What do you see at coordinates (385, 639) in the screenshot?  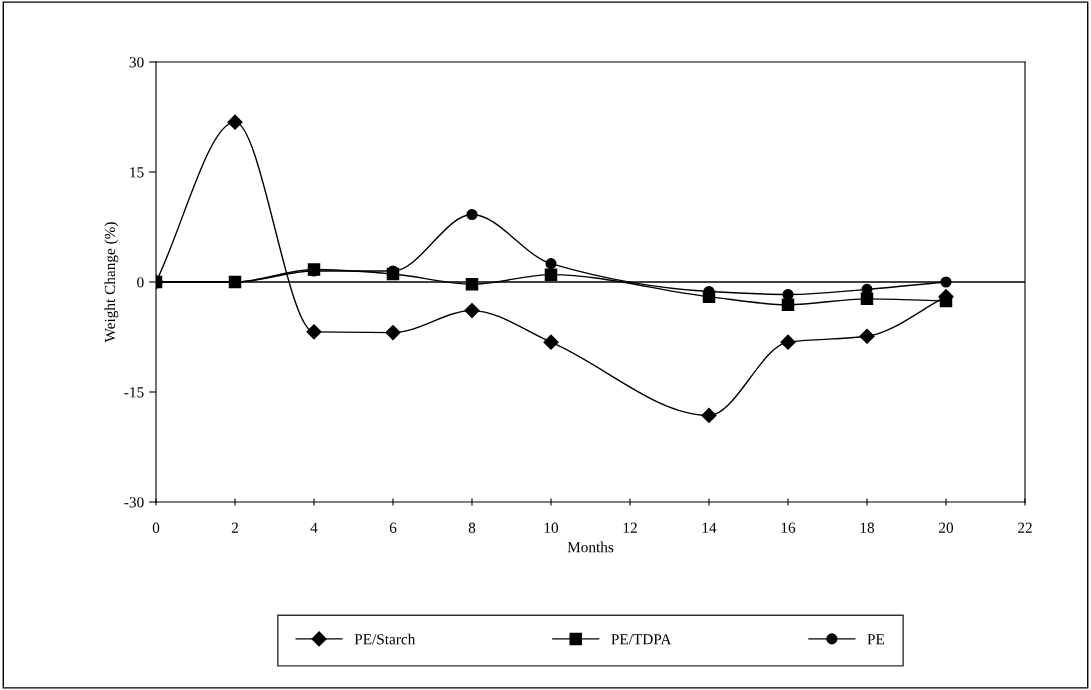 I see `legend-label: PE/Starch` at bounding box center [385, 639].